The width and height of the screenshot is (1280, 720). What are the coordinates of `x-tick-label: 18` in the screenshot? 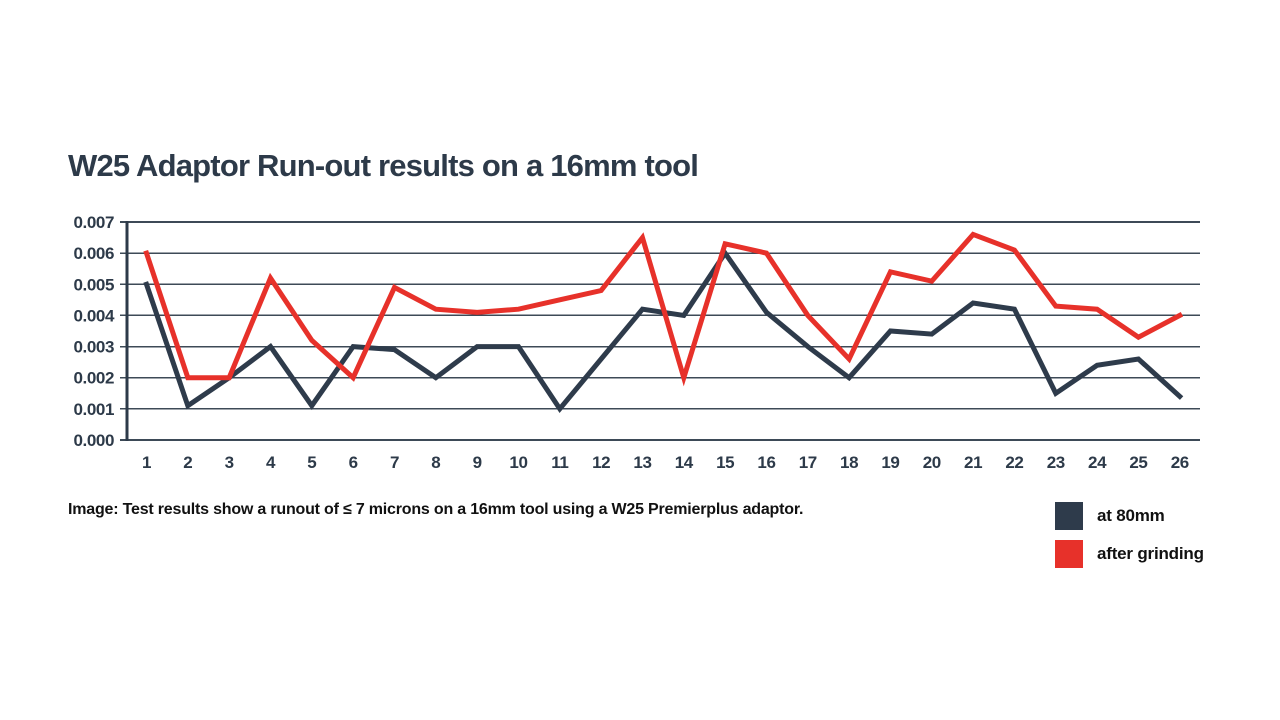 It's located at (849, 462).